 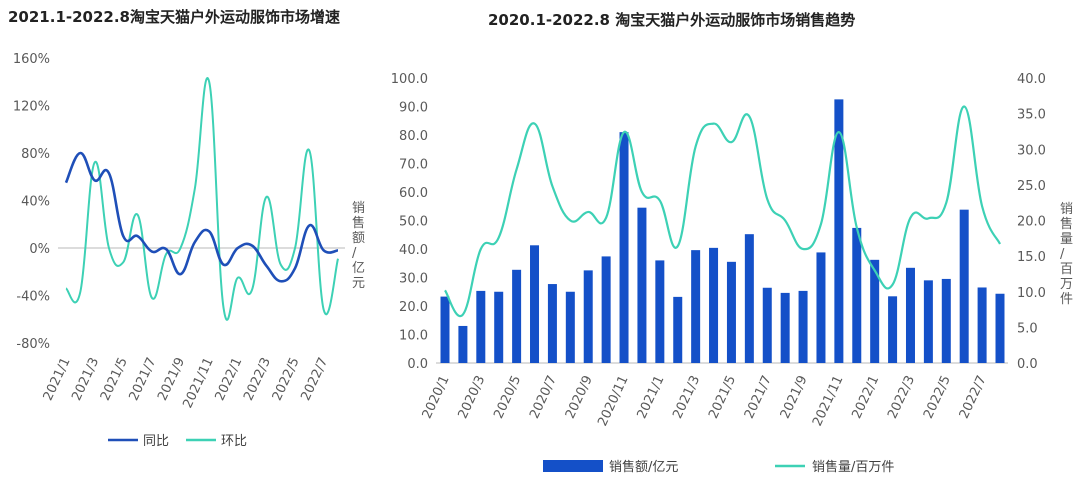 I want to click on x-tick-label: 2020/5, so click(x=507, y=397).